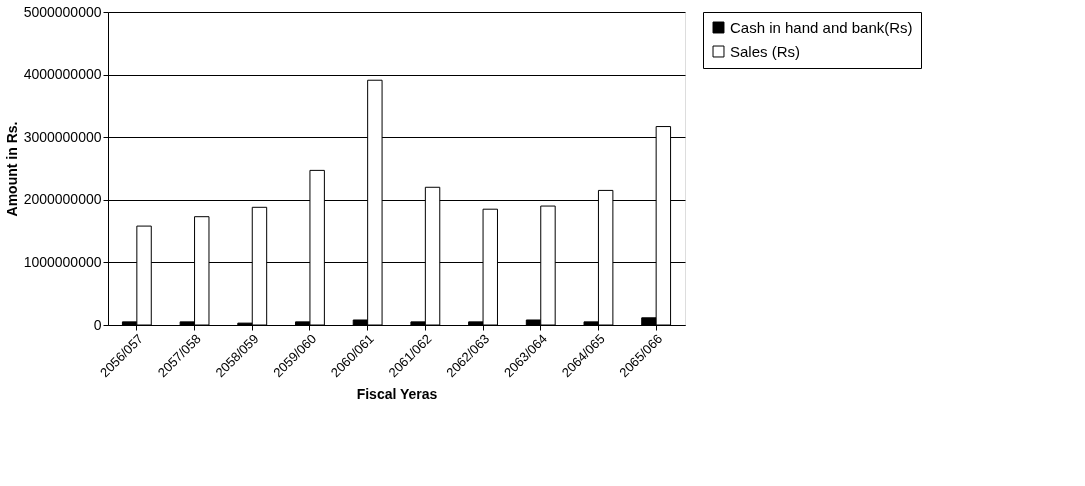 The width and height of the screenshot is (1085, 486). What do you see at coordinates (62, 136) in the screenshot?
I see `y-tick-label: 3000000000` at bounding box center [62, 136].